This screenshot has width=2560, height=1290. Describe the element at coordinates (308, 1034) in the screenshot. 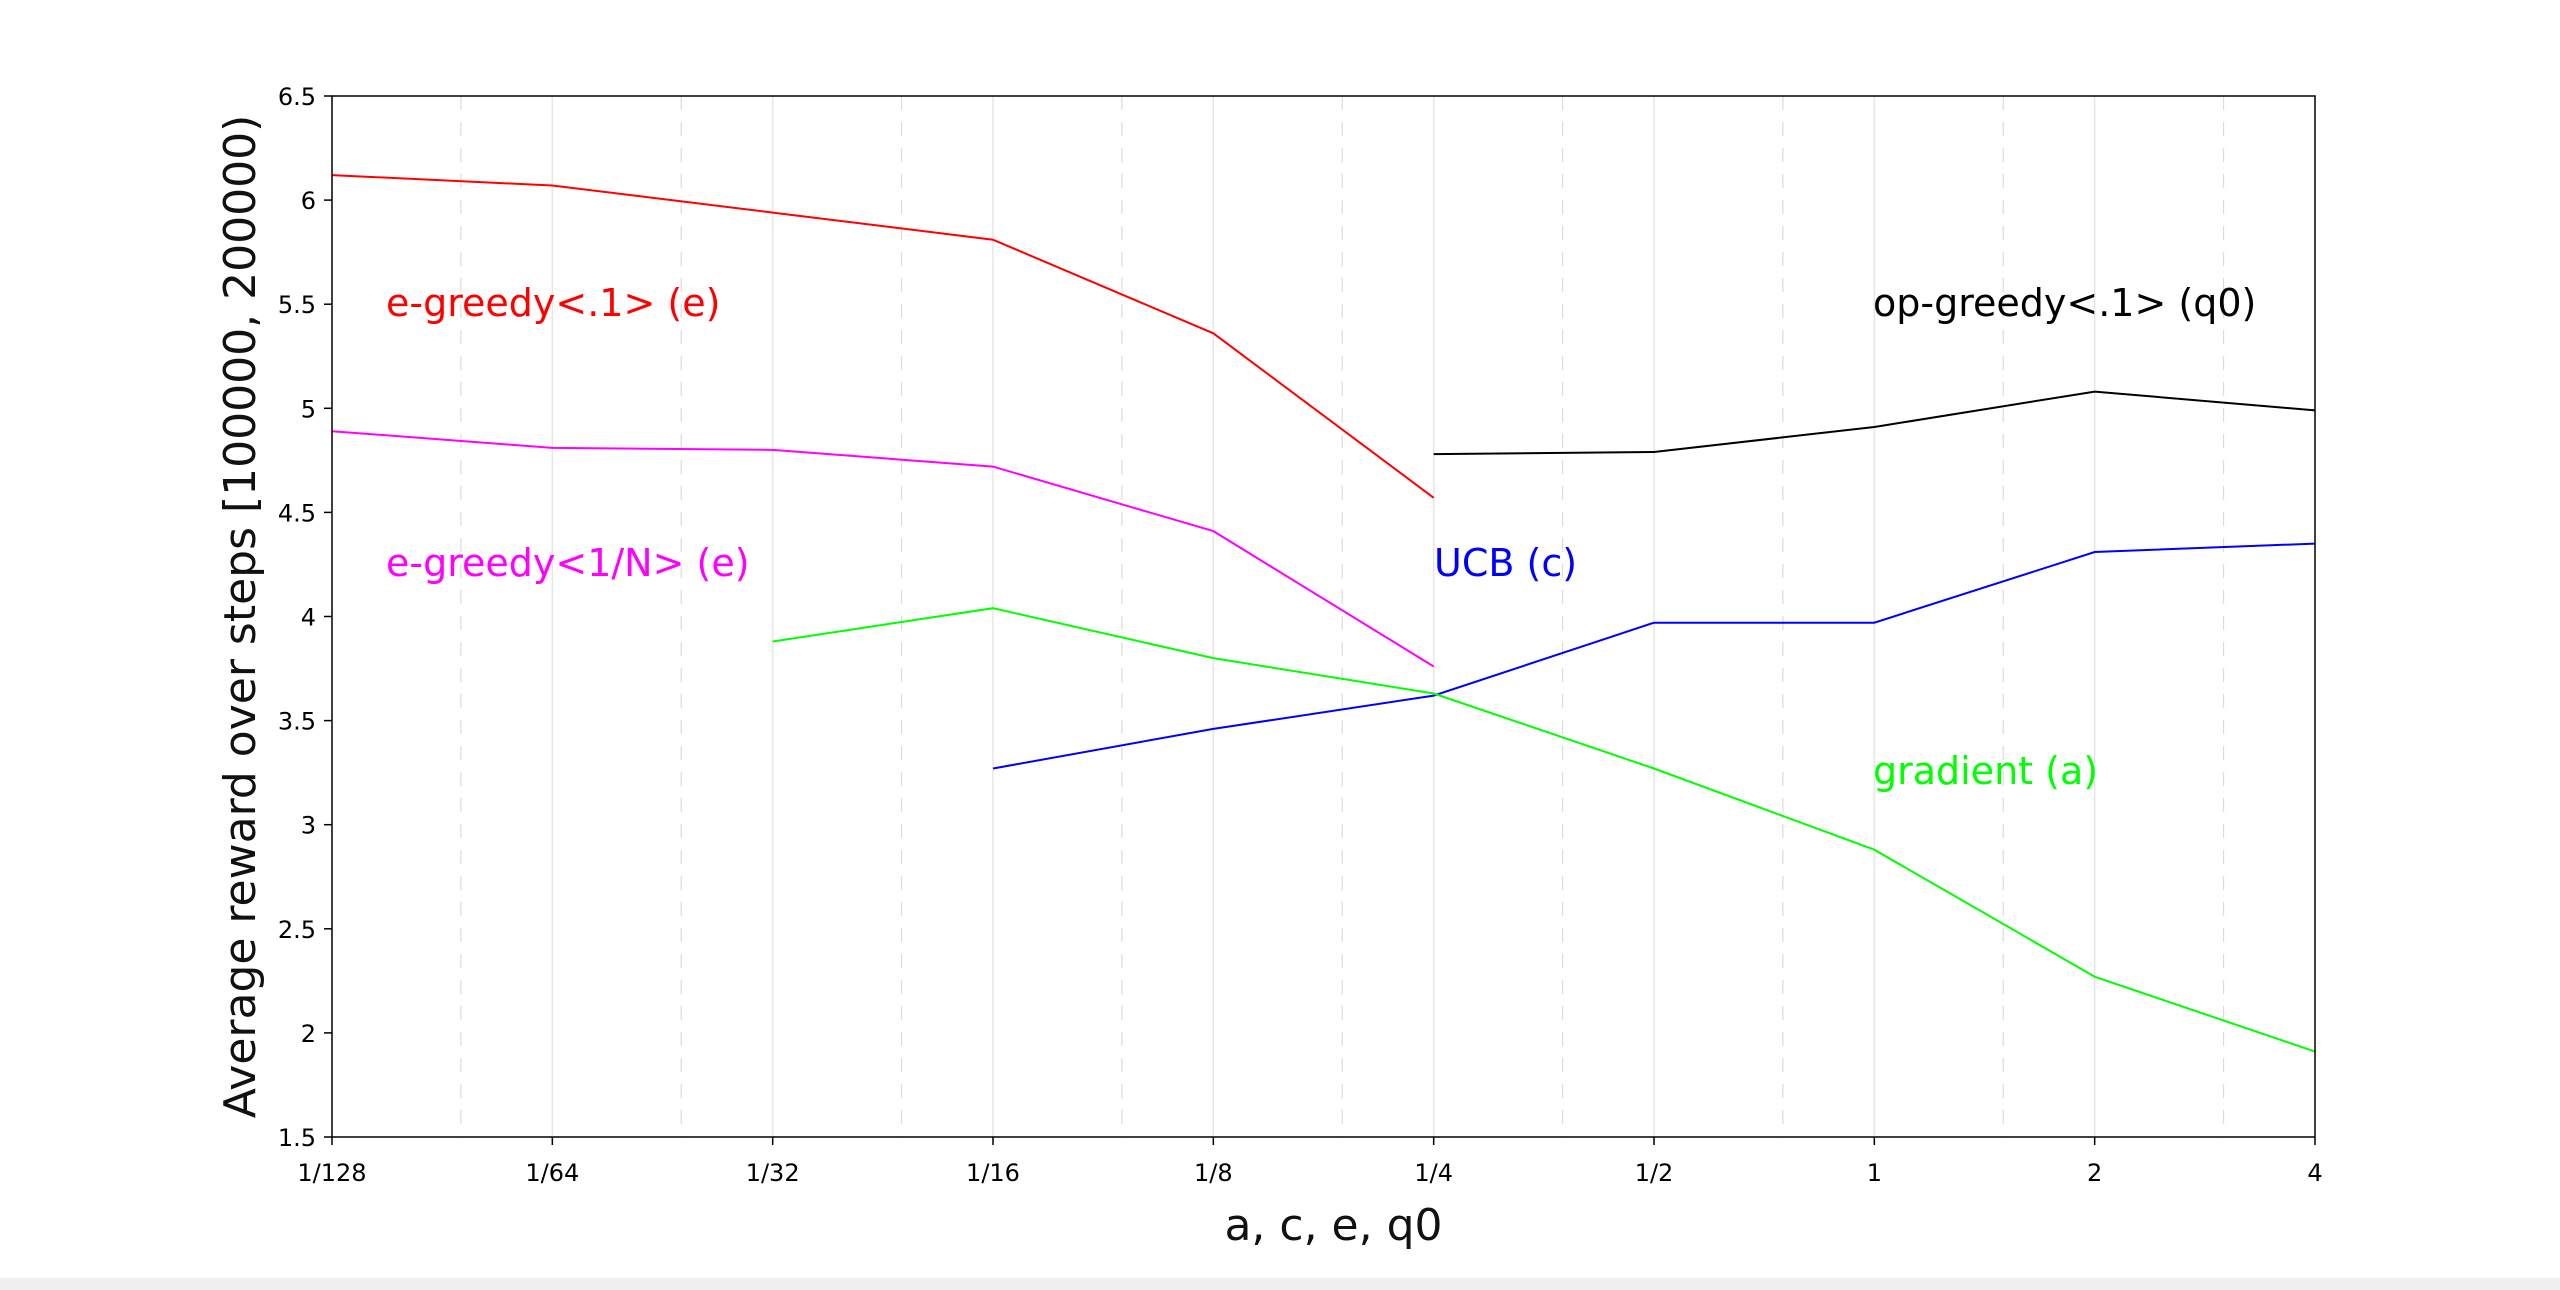

I see `y-tick-label: 2` at that location.